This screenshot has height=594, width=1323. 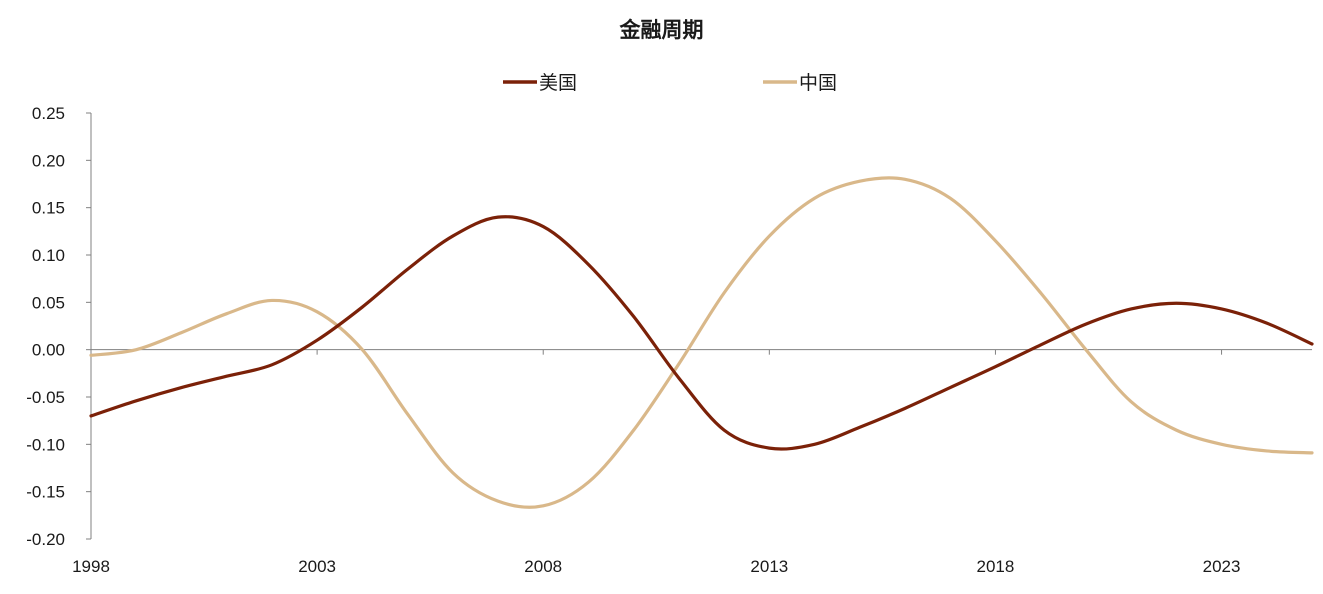 I want to click on x-tick-label: 1998, so click(x=91, y=566).